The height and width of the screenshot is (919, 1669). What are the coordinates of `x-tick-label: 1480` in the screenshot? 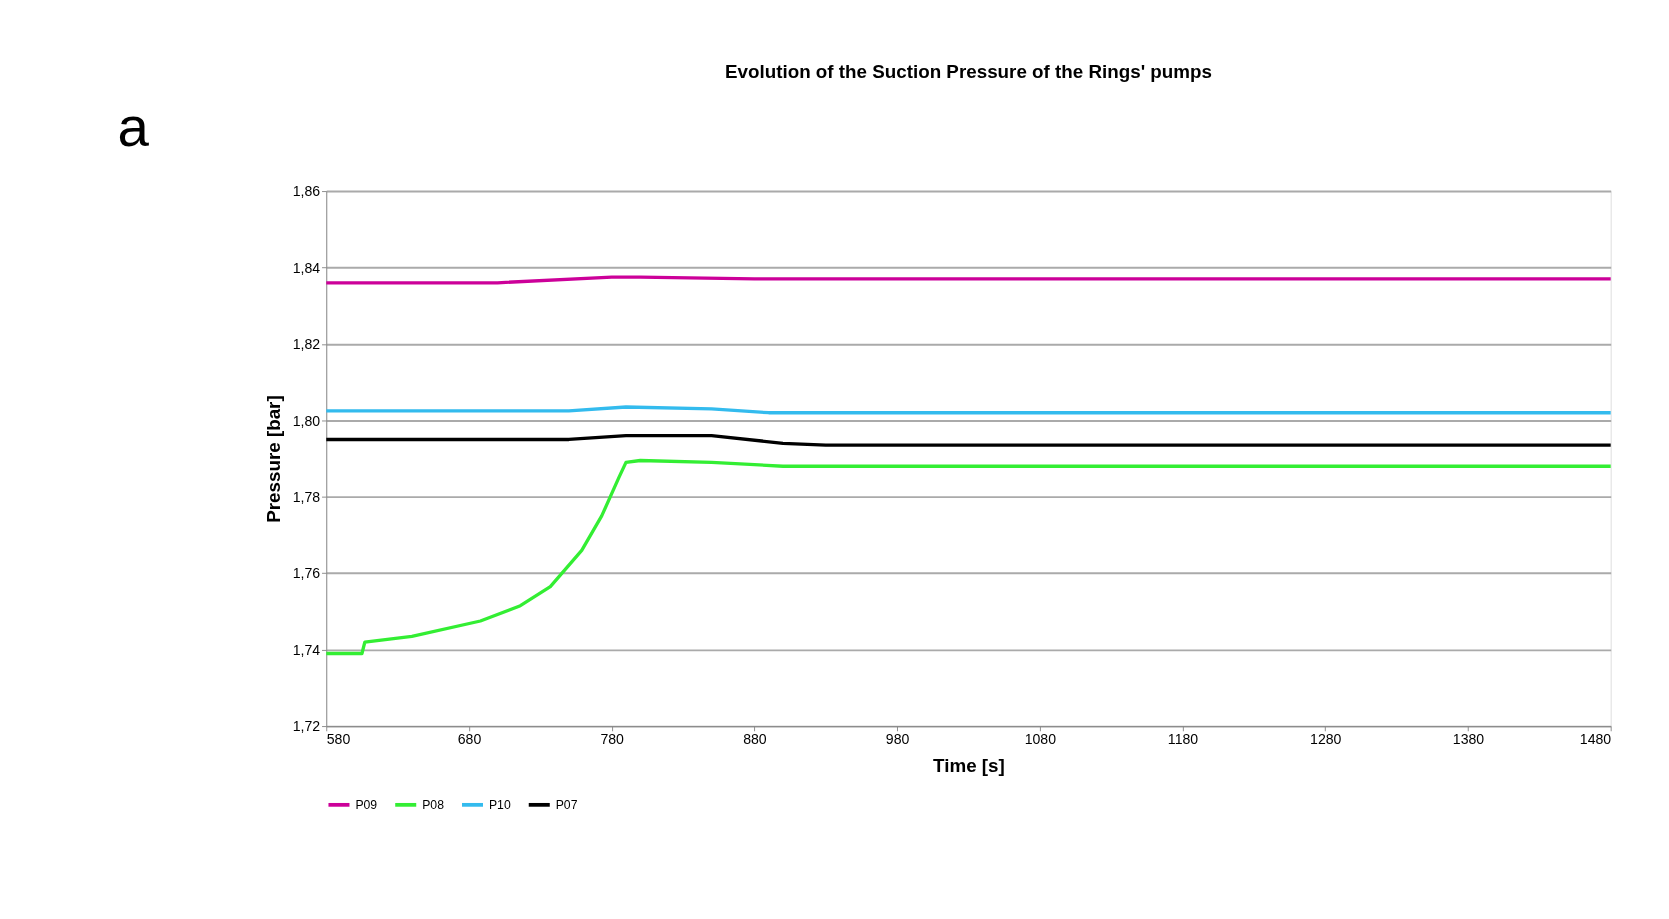 It's located at (1595, 739).